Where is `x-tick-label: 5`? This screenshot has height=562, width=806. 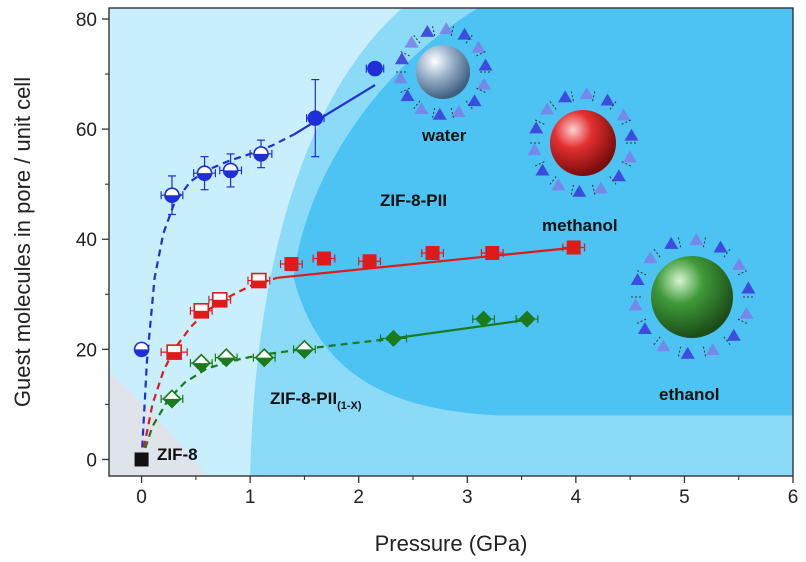
x-tick-label: 5 is located at coordinates (684, 497).